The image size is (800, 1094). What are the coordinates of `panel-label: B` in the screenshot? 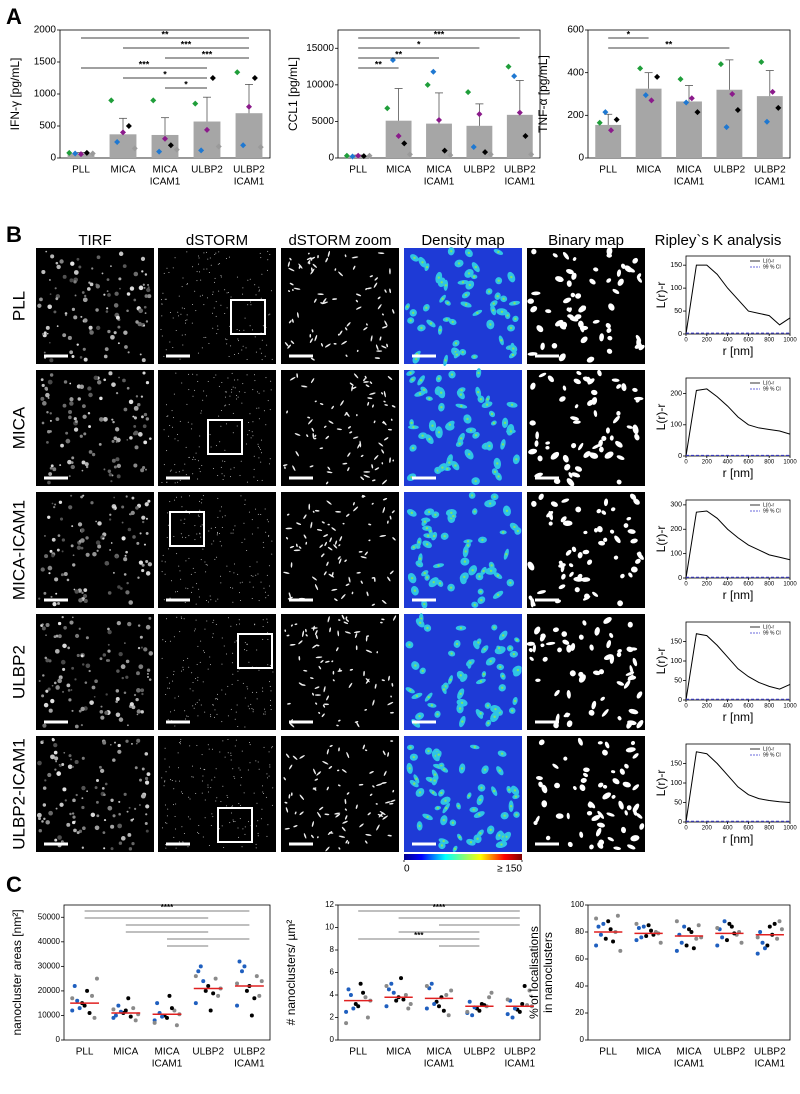 It's located at (14, 234).